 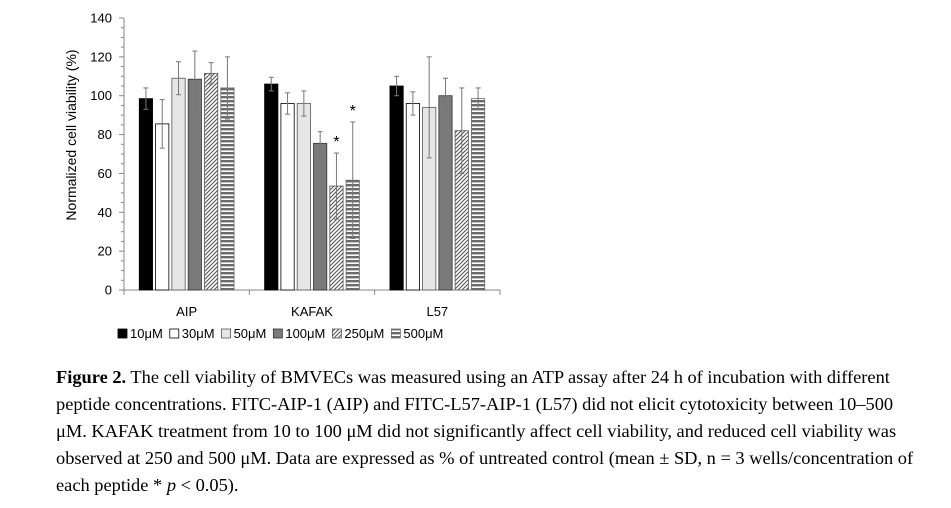 I want to click on significance-markers: **, so click(x=344, y=127).